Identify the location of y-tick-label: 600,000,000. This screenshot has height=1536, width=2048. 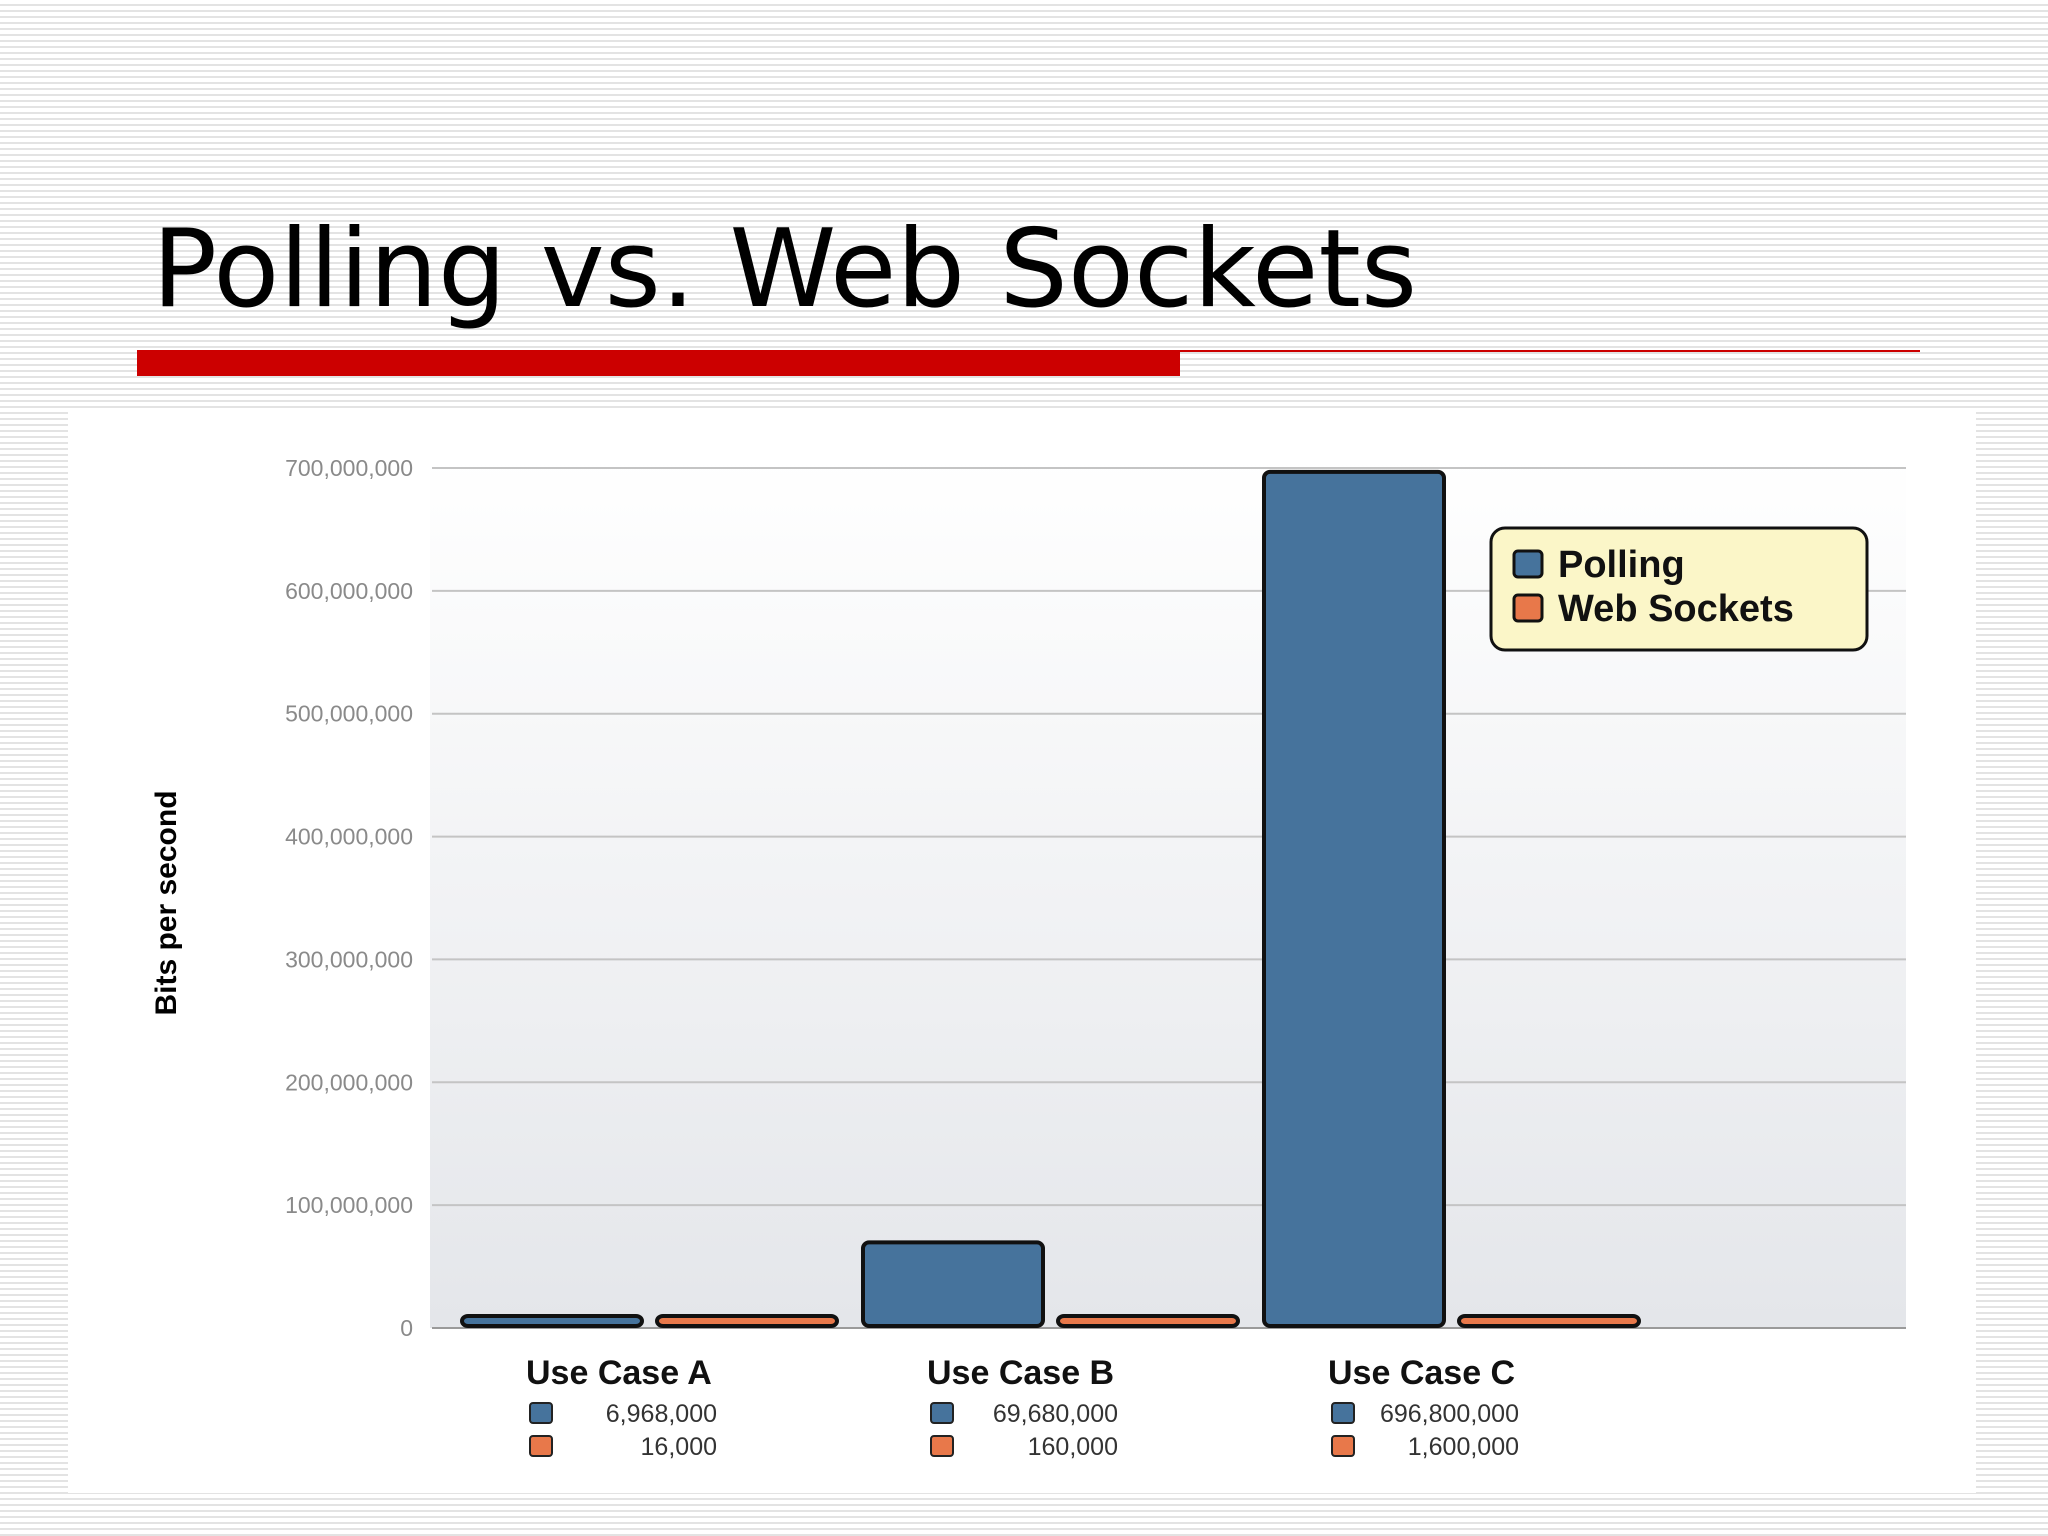
(349, 591).